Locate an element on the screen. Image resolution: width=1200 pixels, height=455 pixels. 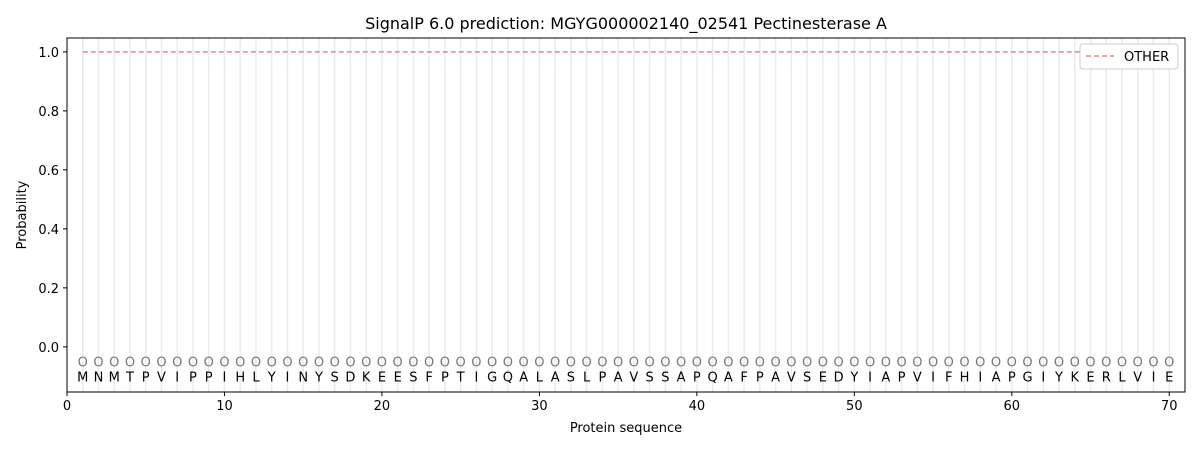
y-tick-label: 0.0 is located at coordinates (48, 348).